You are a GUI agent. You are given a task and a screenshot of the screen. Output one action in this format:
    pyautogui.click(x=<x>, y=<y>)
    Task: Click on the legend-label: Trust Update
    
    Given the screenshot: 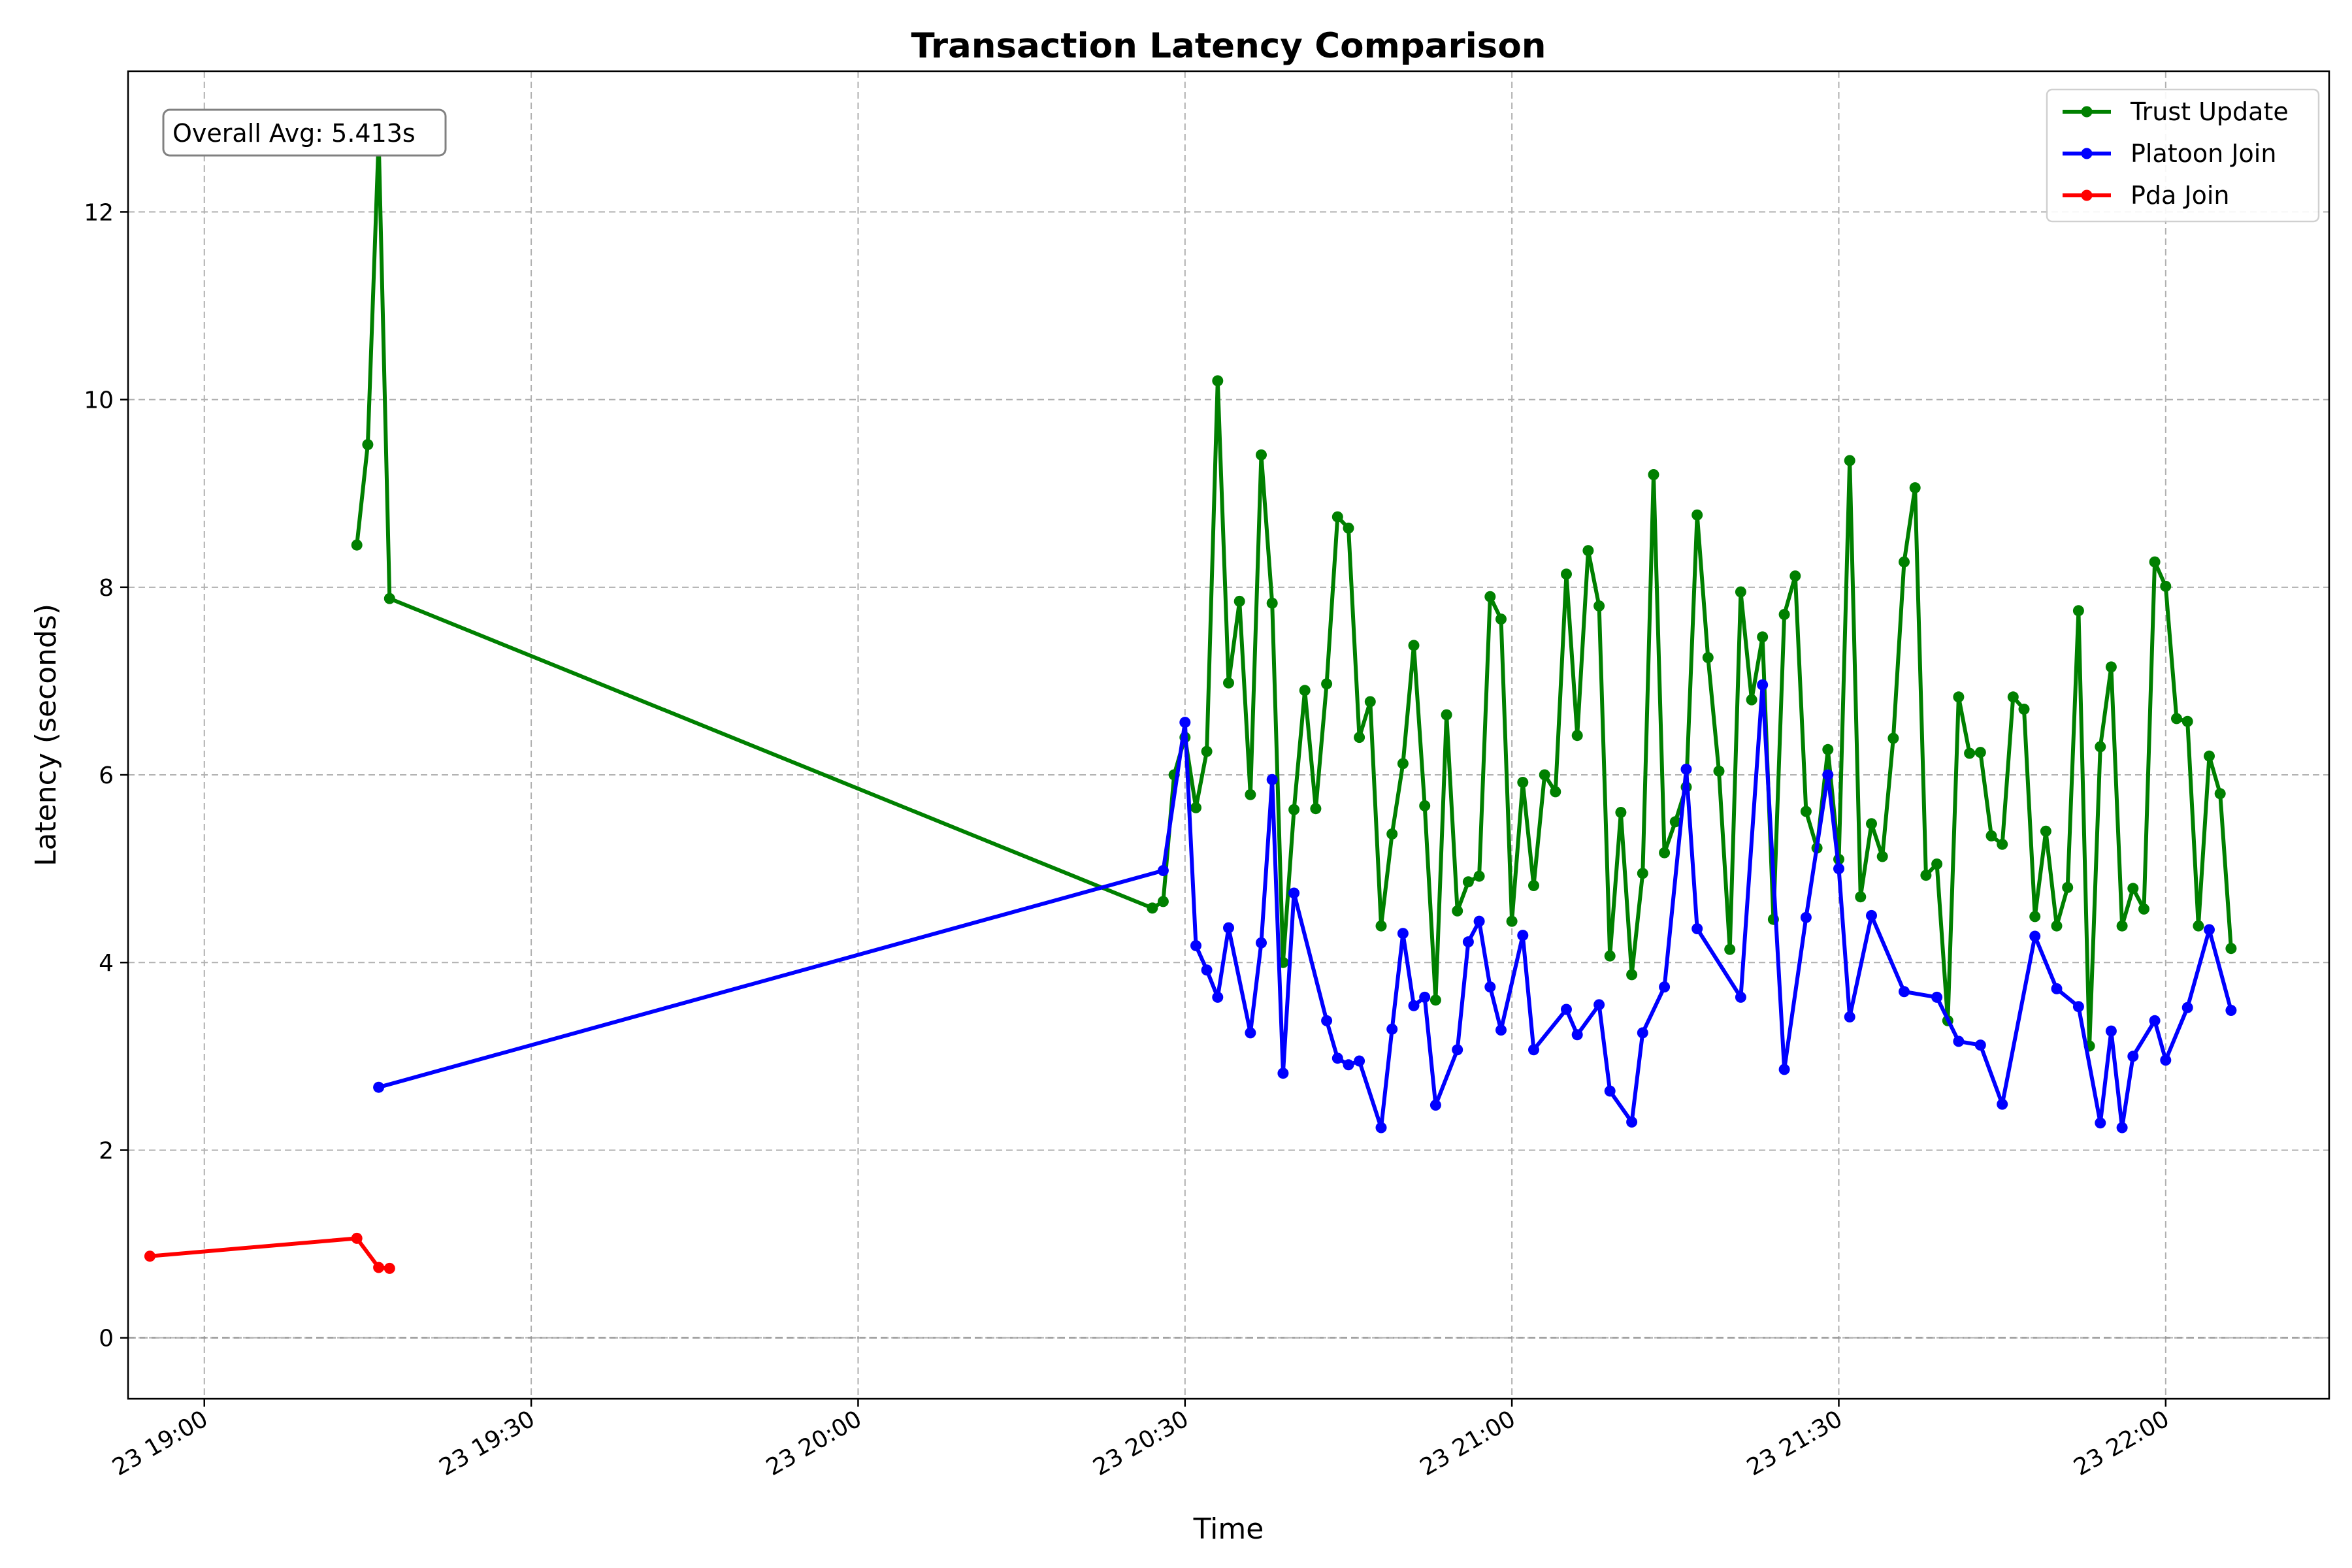 What is the action you would take?
    pyautogui.click(x=2209, y=111)
    